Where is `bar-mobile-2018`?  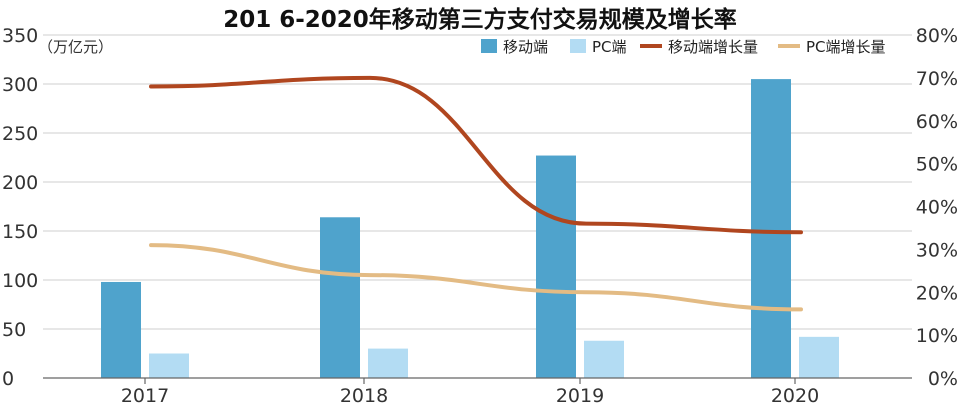
bar-mobile-2018 is located at coordinates (340, 297).